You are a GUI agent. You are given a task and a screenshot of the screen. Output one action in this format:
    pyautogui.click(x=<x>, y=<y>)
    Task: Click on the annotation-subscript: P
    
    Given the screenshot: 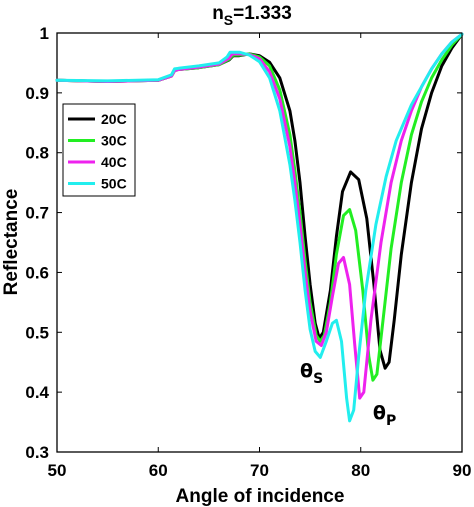 What is the action you would take?
    pyautogui.click(x=391, y=421)
    